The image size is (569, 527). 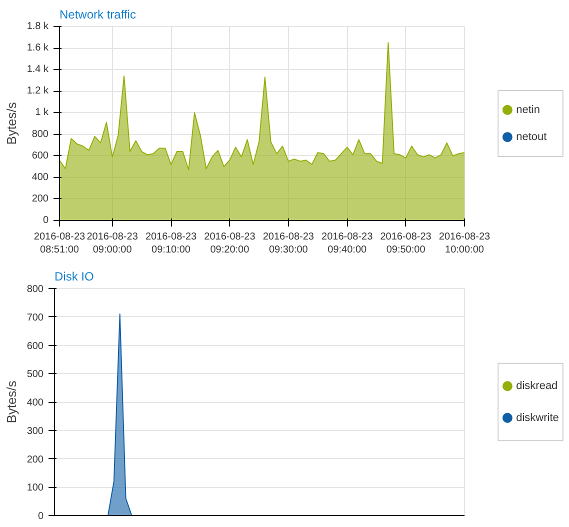 I want to click on x-tick-label: 2016-08-23 09:00:00, so click(x=112, y=244).